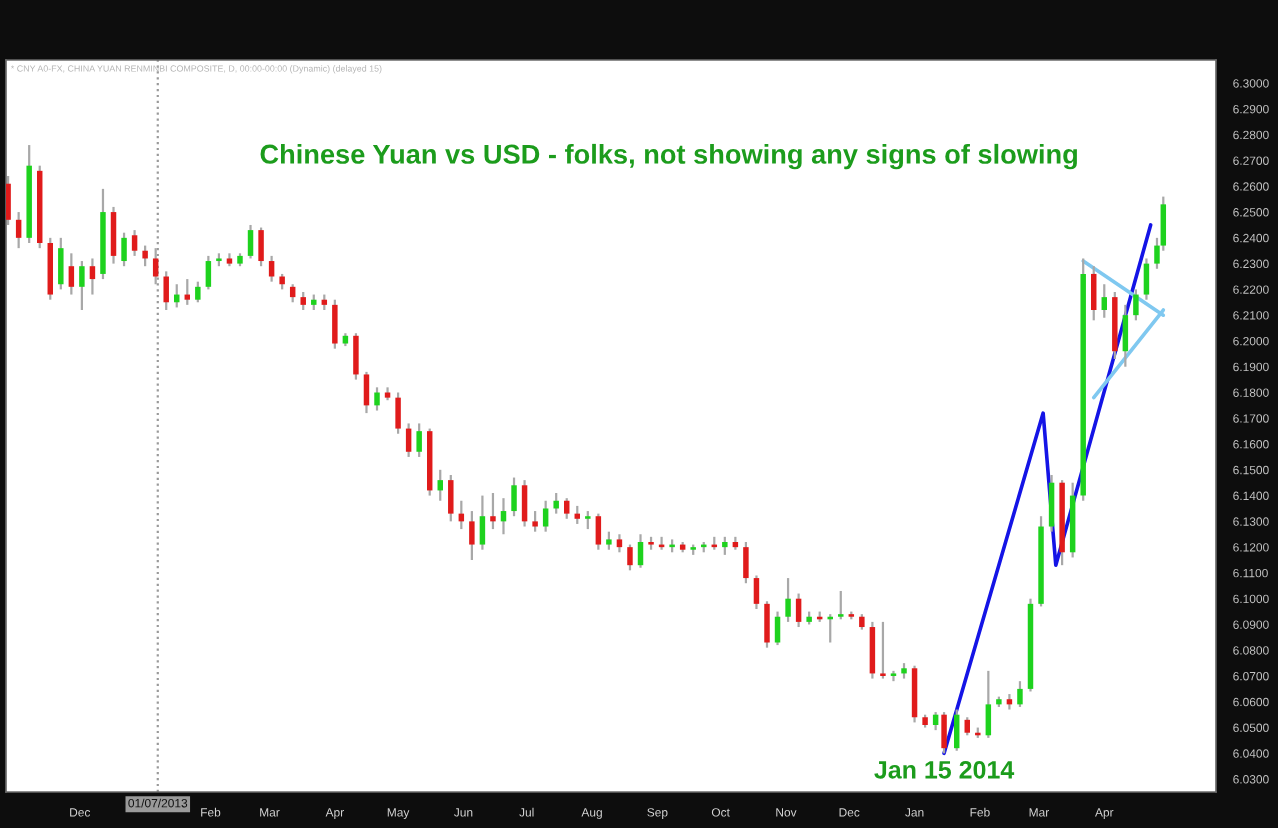  I want to click on annotation: Jan 15 2014, so click(944, 769).